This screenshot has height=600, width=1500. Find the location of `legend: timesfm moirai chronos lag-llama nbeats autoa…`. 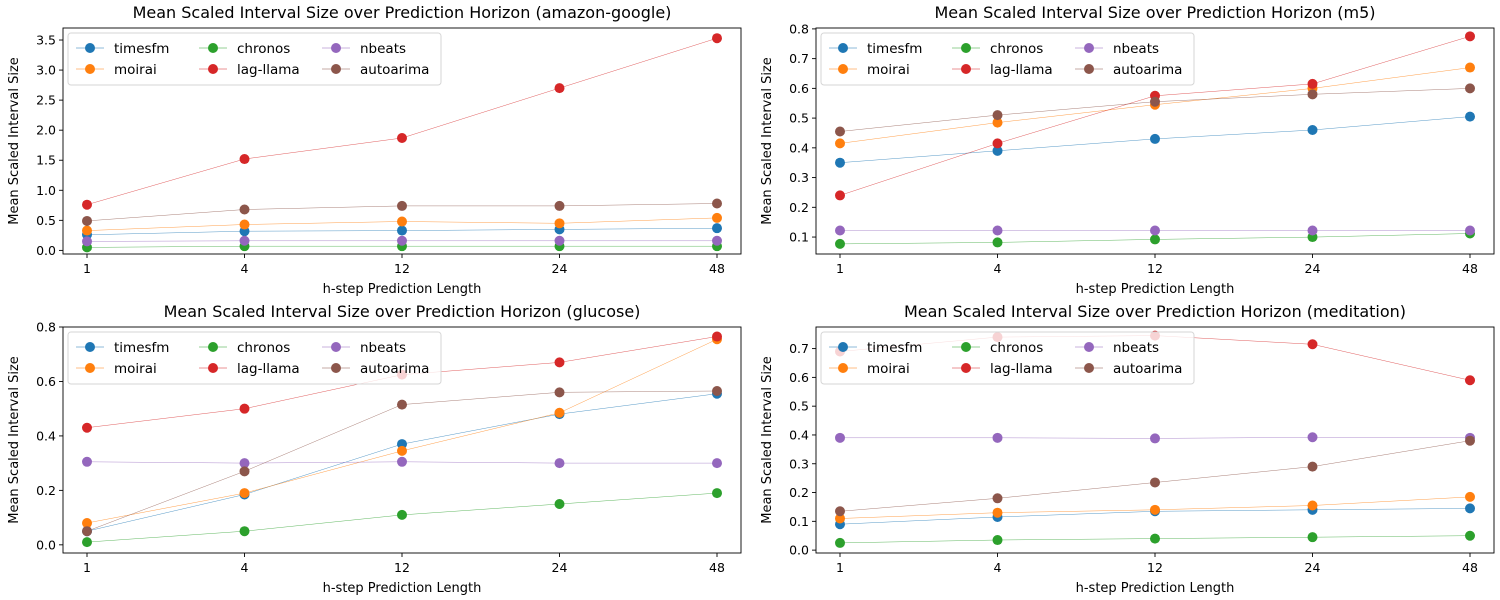

legend: timesfm moirai chronos lag-llama nbeats autoa… is located at coordinates (1007, 358).